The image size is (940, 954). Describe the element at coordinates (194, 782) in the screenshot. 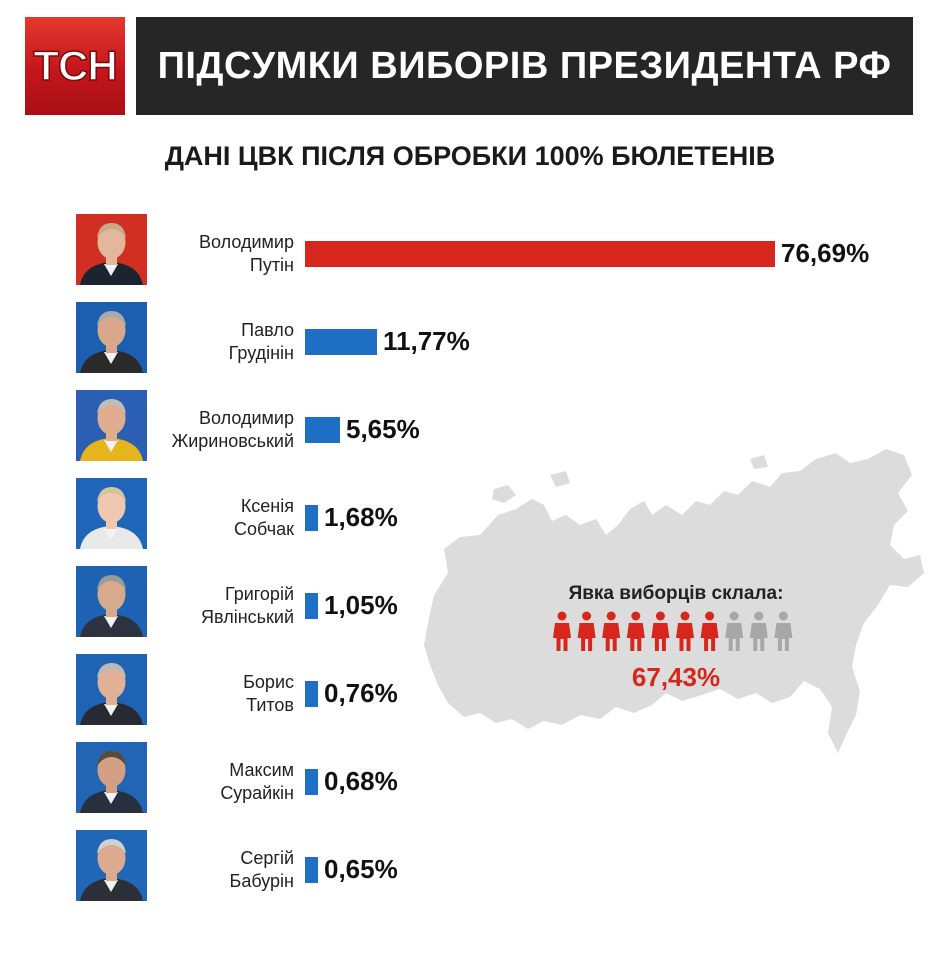

I see `candidate-name: Максим Сурайкін` at that location.